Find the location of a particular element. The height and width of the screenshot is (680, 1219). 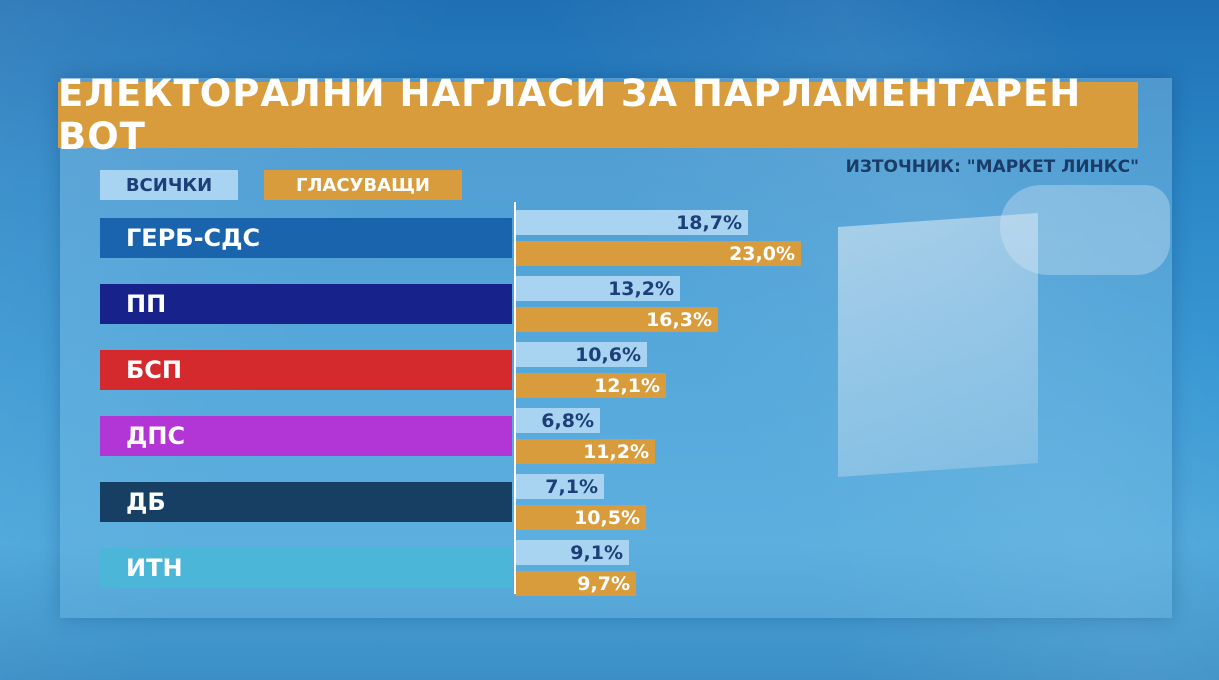

bar-all-2: 13,2% is located at coordinates (598, 288).